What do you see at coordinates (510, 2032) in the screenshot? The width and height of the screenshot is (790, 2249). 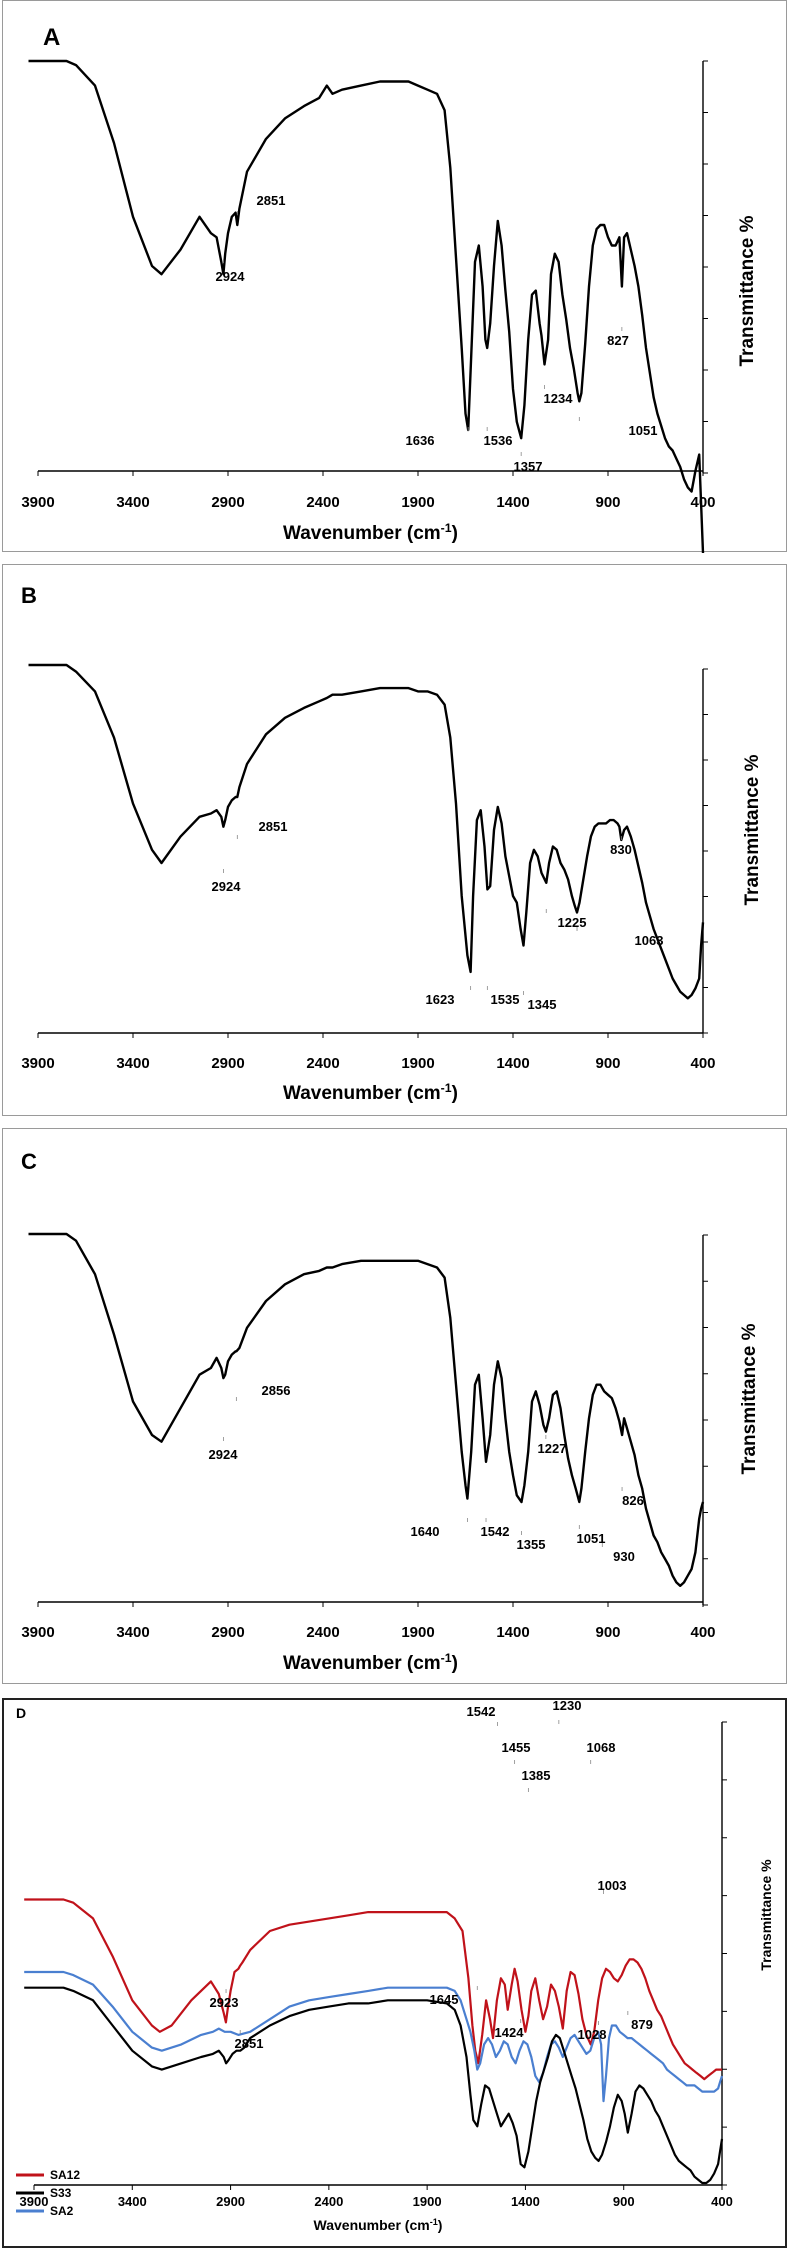 I see `annotation-1424: 1424` at bounding box center [510, 2032].